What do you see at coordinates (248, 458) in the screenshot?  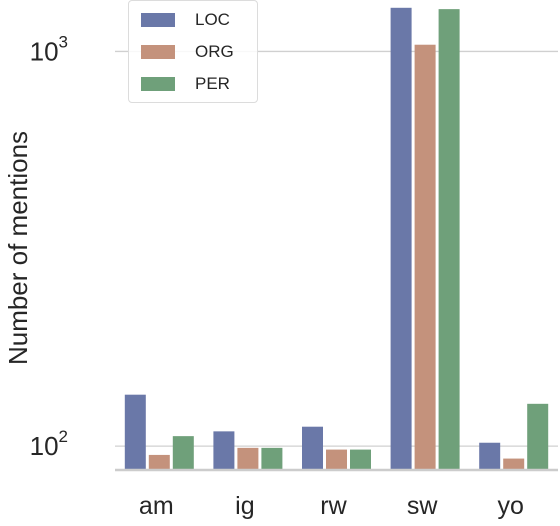 I see `bar-org-ig` at bounding box center [248, 458].